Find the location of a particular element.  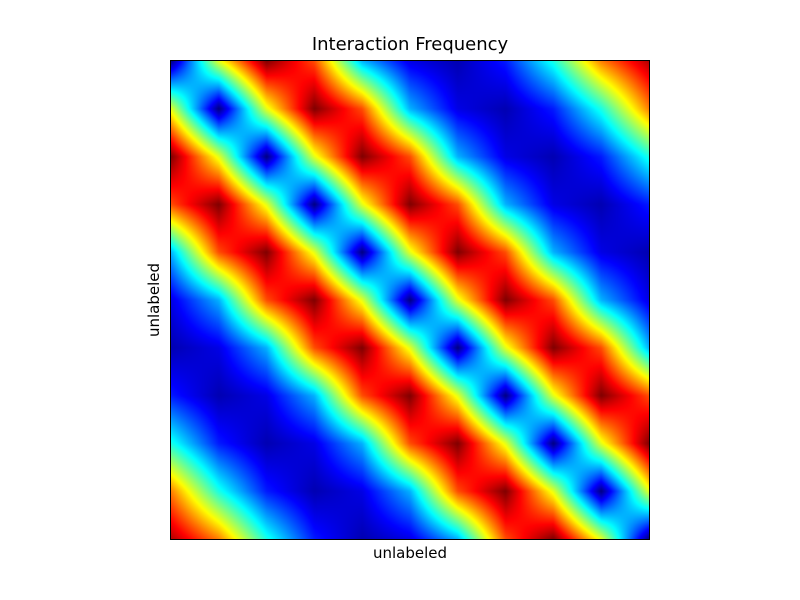

x-axis-label: unlabeled is located at coordinates (410, 553).